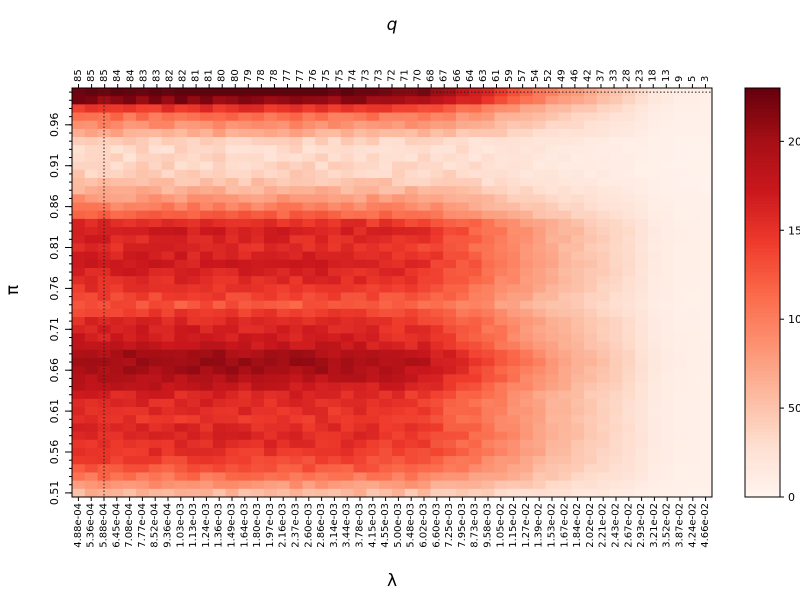  Describe the element at coordinates (496, 75) in the screenshot. I see `top-tick-label: 61` at that location.